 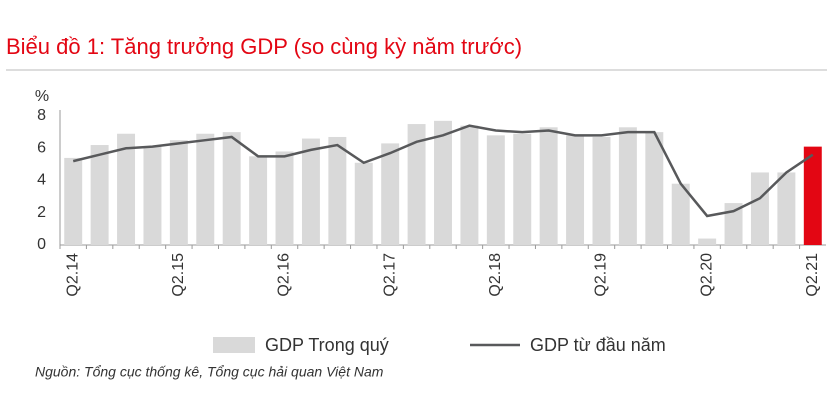 I want to click on x-tick-label: Q2.20, so click(x=706, y=275).